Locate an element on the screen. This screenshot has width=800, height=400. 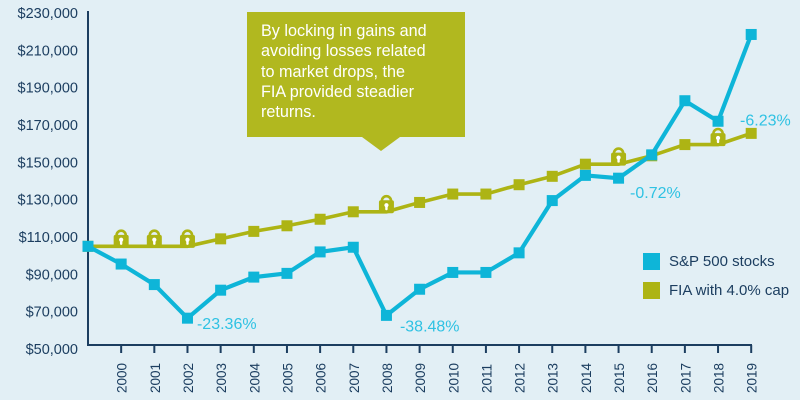
annotation-label: -6.23% is located at coordinates (765, 120).